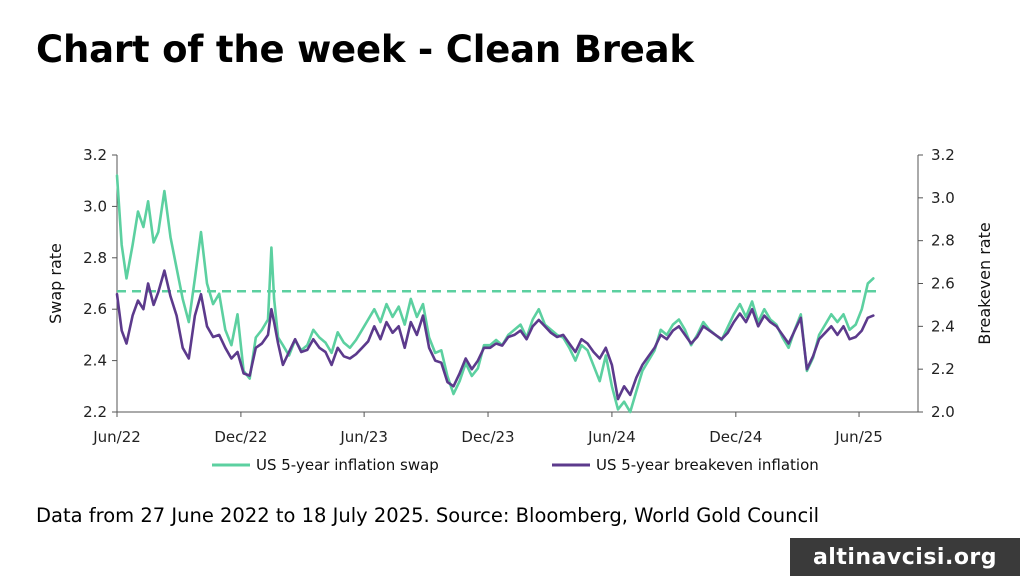  I want to click on right-tick-label: 2.8, so click(943, 241).